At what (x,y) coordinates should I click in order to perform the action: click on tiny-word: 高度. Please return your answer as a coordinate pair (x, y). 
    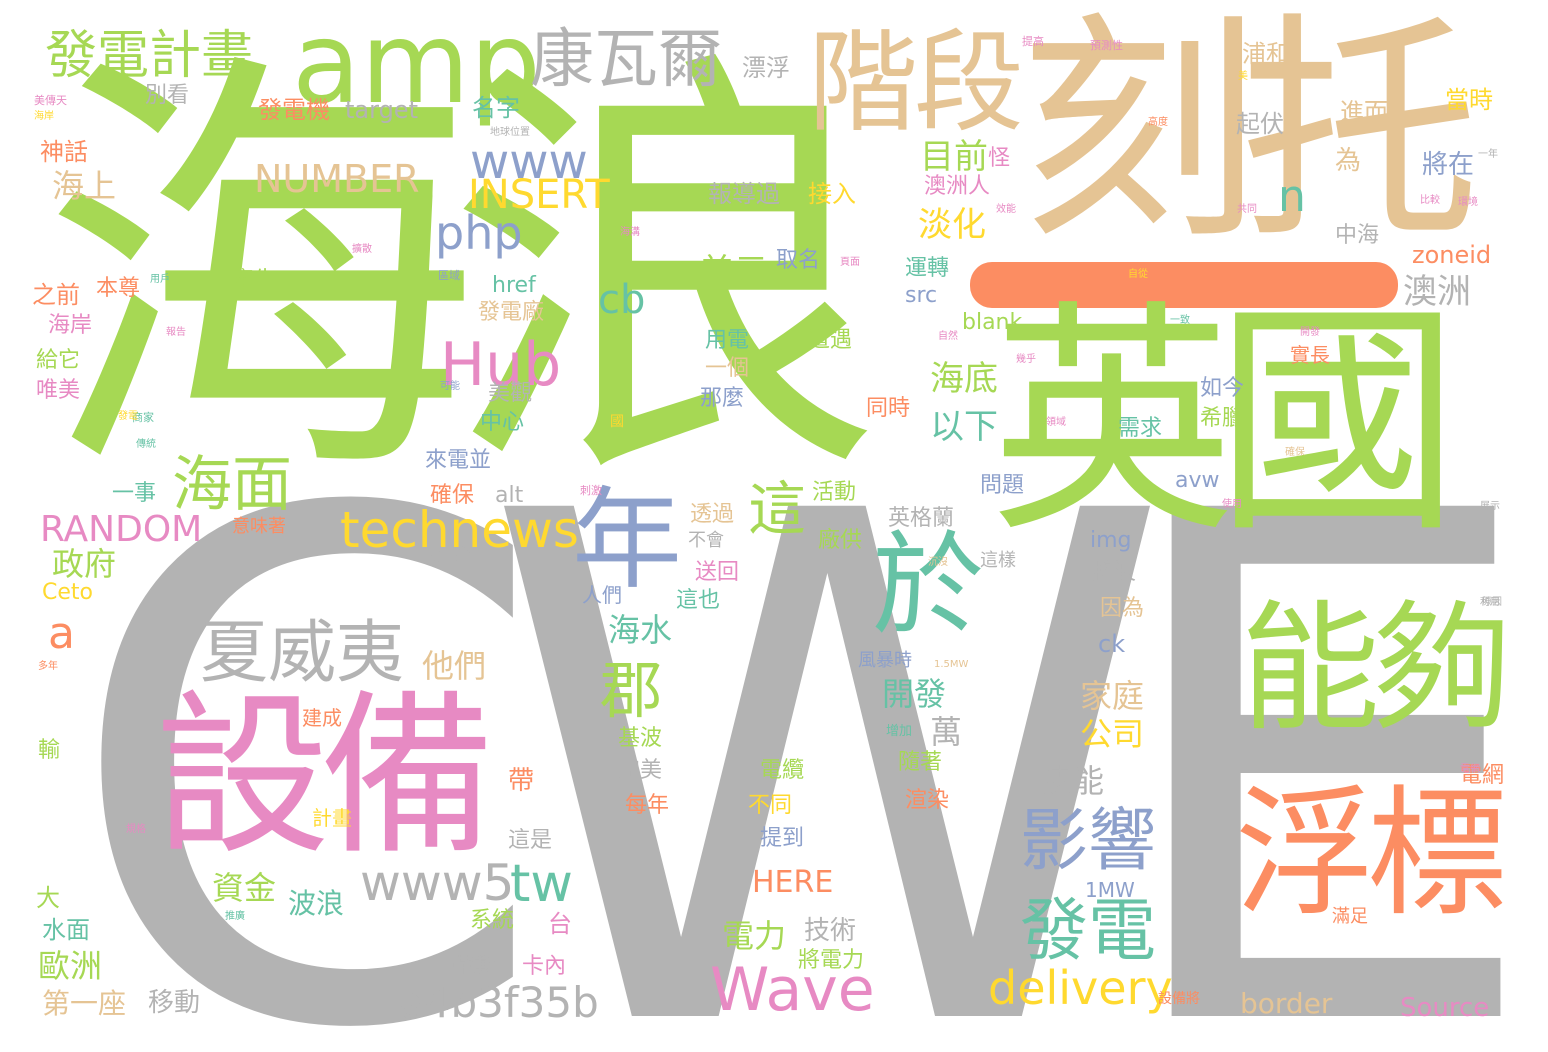
    Looking at the image, I should click on (1158, 122).